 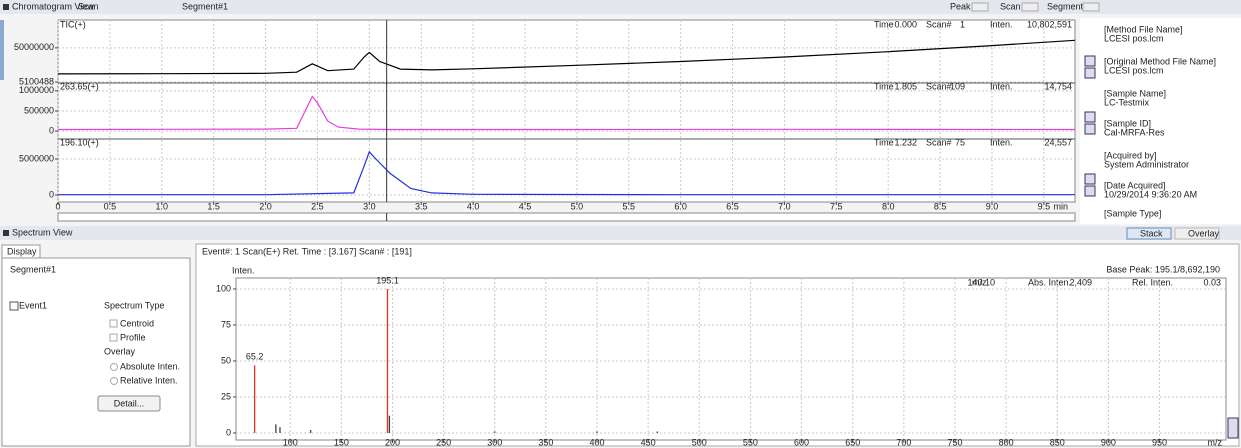 What do you see at coordinates (36, 90) in the screenshot?
I see `y-tick-label: 1000000` at bounding box center [36, 90].